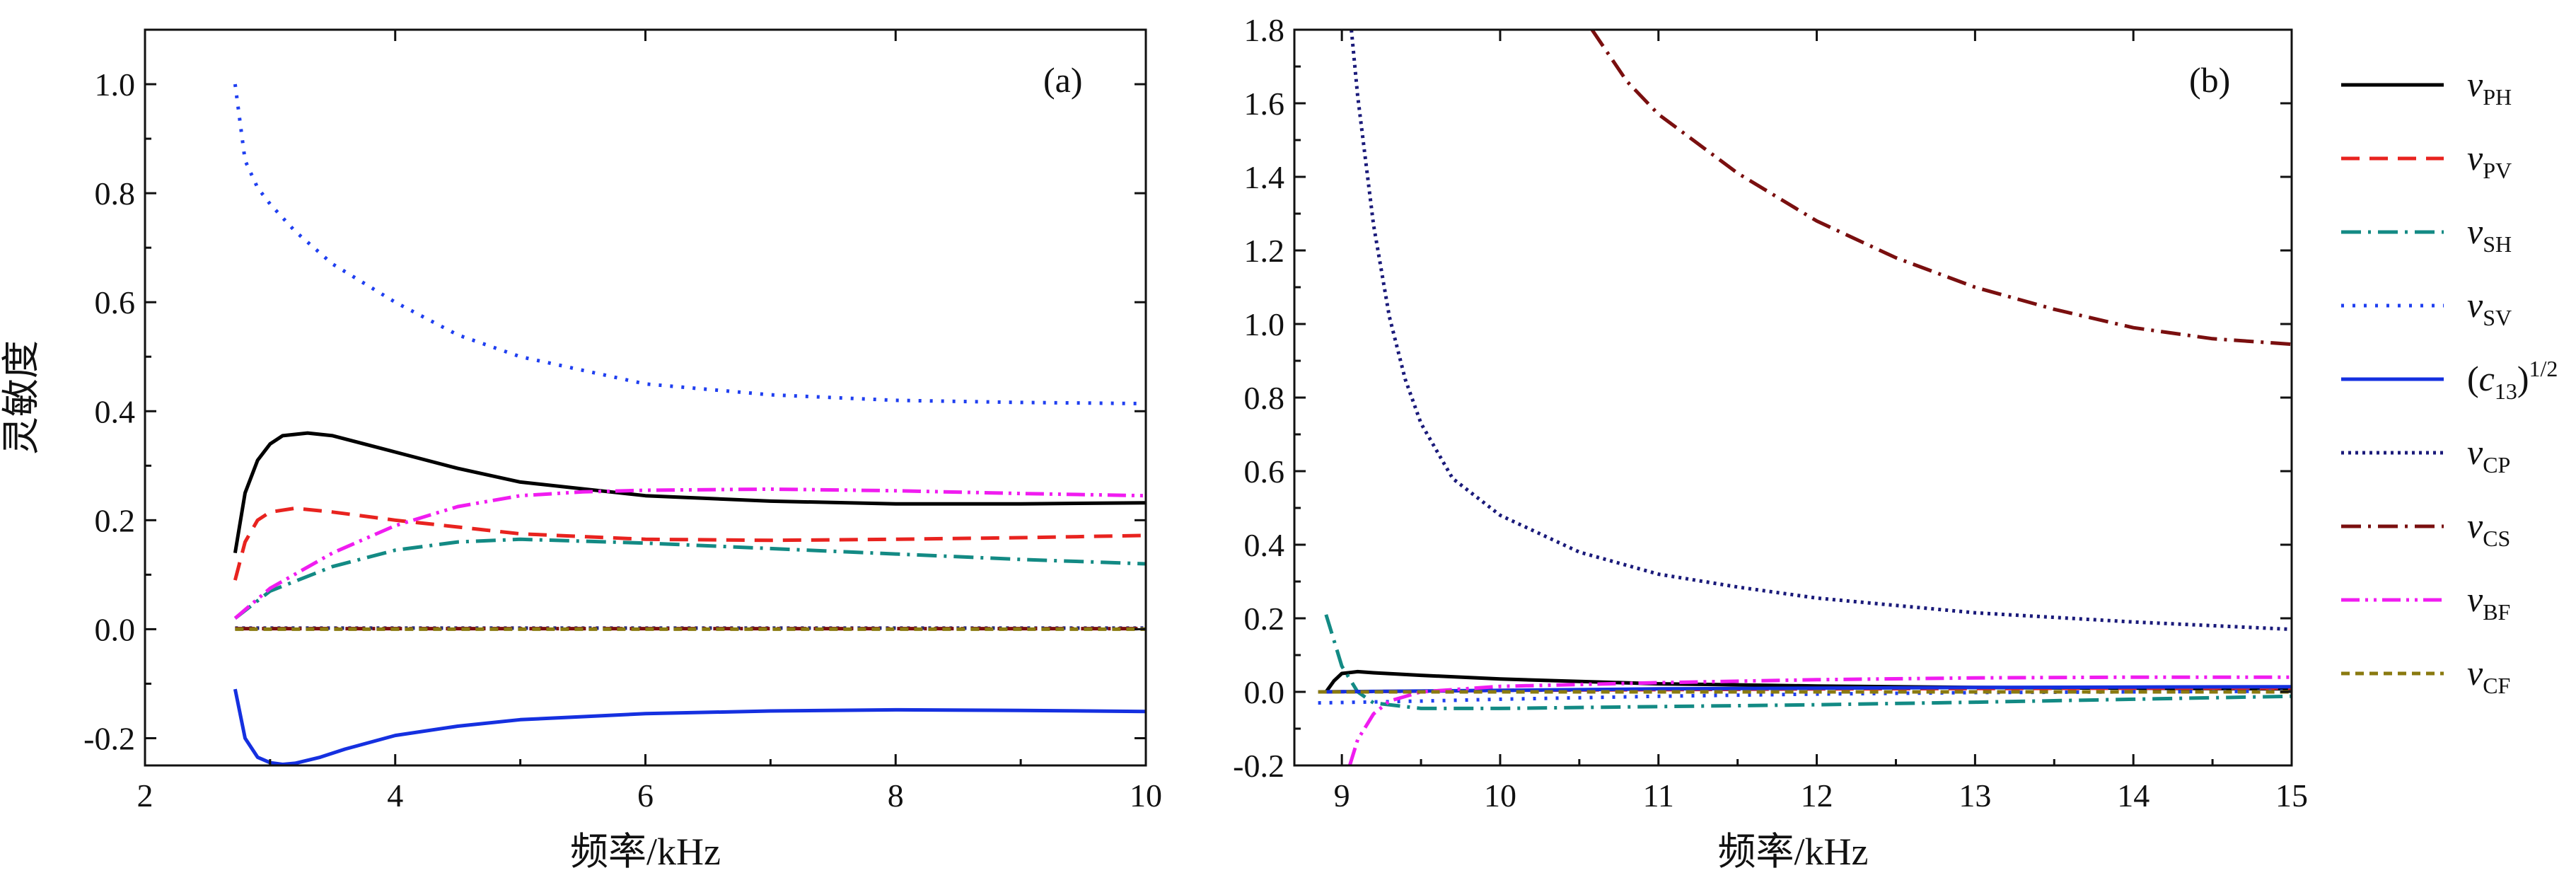  What do you see at coordinates (395, 796) in the screenshot?
I see `x-tick-label-a: 4` at bounding box center [395, 796].